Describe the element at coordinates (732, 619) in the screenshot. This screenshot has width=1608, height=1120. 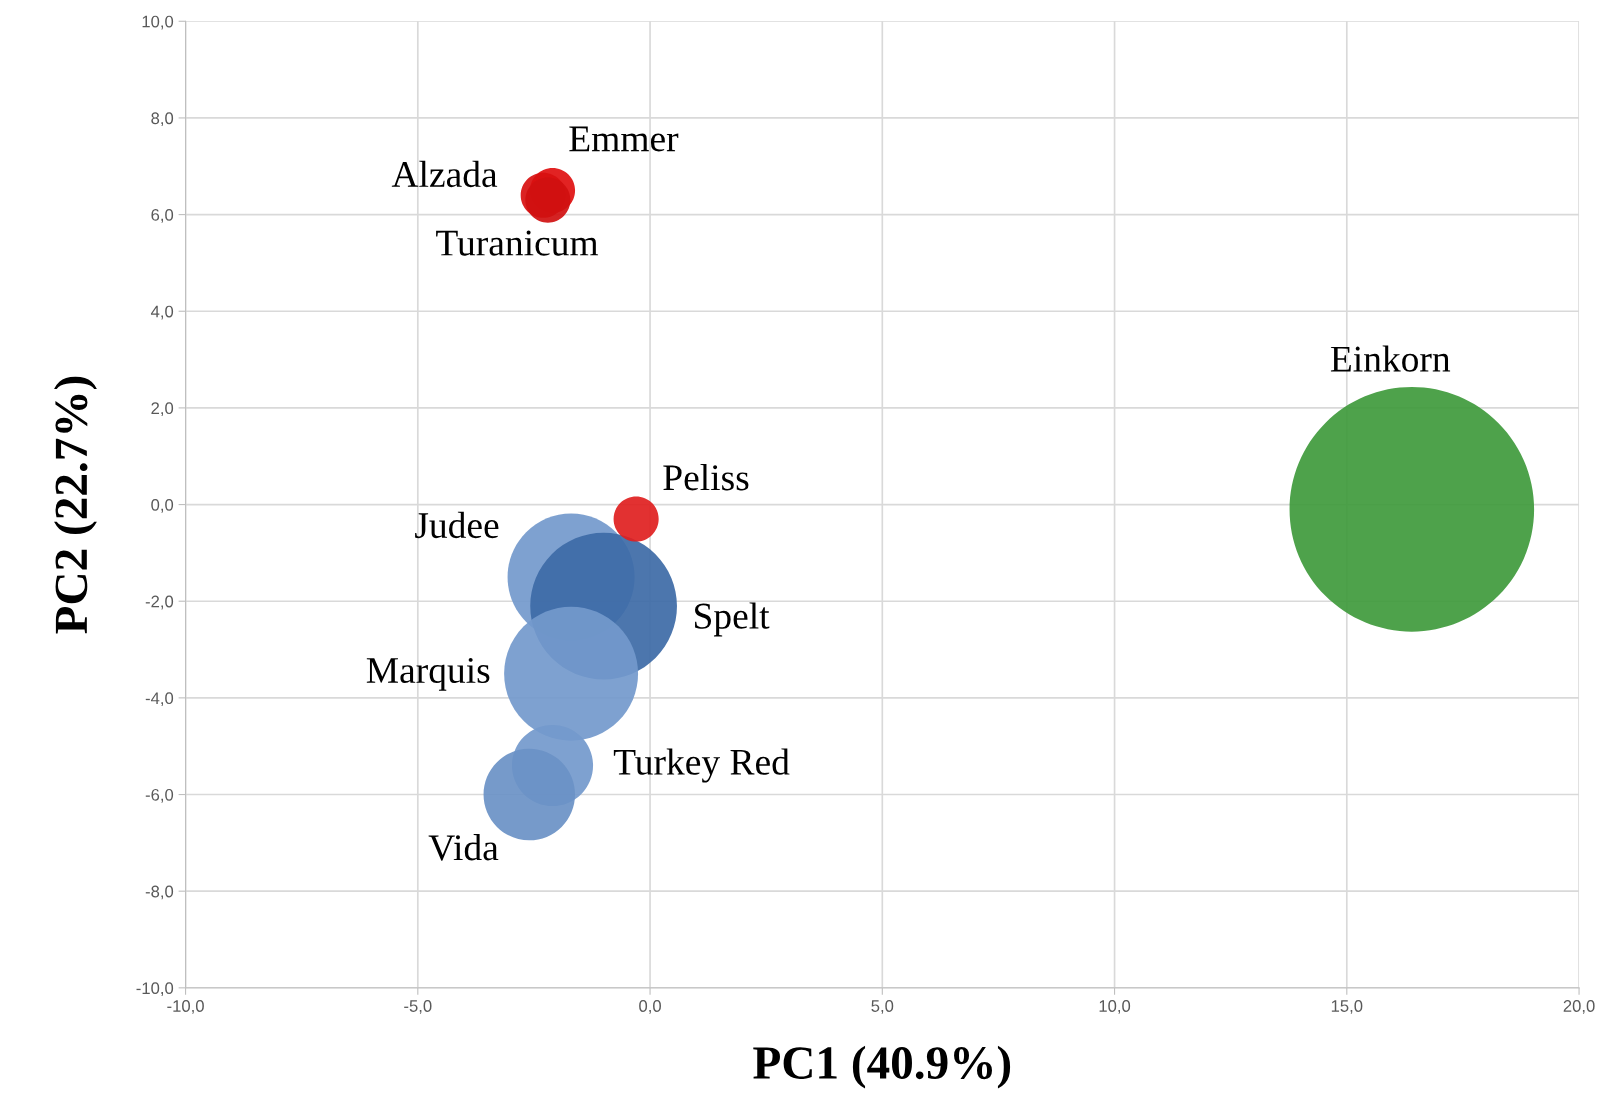
I see `series-label: Spelt` at that location.